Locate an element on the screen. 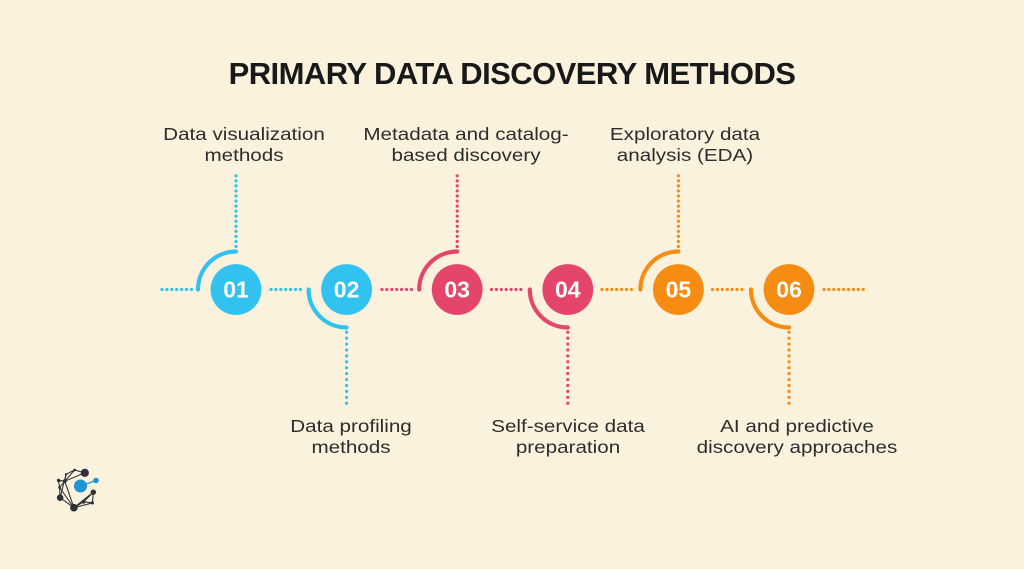 The width and height of the screenshot is (1024, 569). svg-text: 05 is located at coordinates (679, 290).